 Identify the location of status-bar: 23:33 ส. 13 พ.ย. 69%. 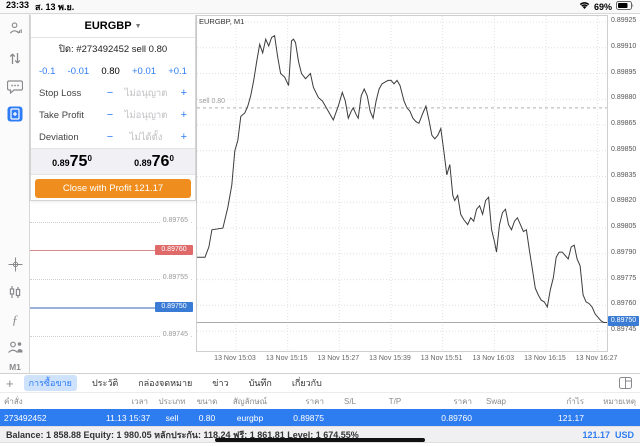
(320, 7).